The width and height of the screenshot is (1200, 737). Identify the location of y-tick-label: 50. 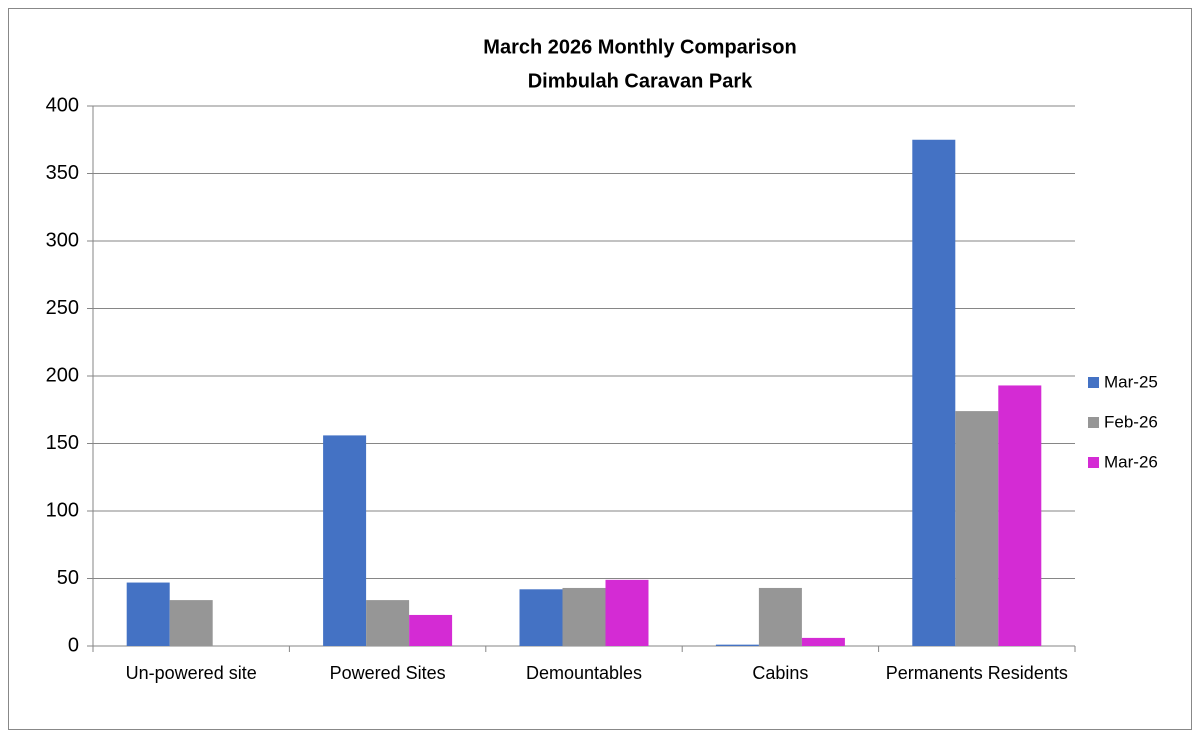
(68, 578).